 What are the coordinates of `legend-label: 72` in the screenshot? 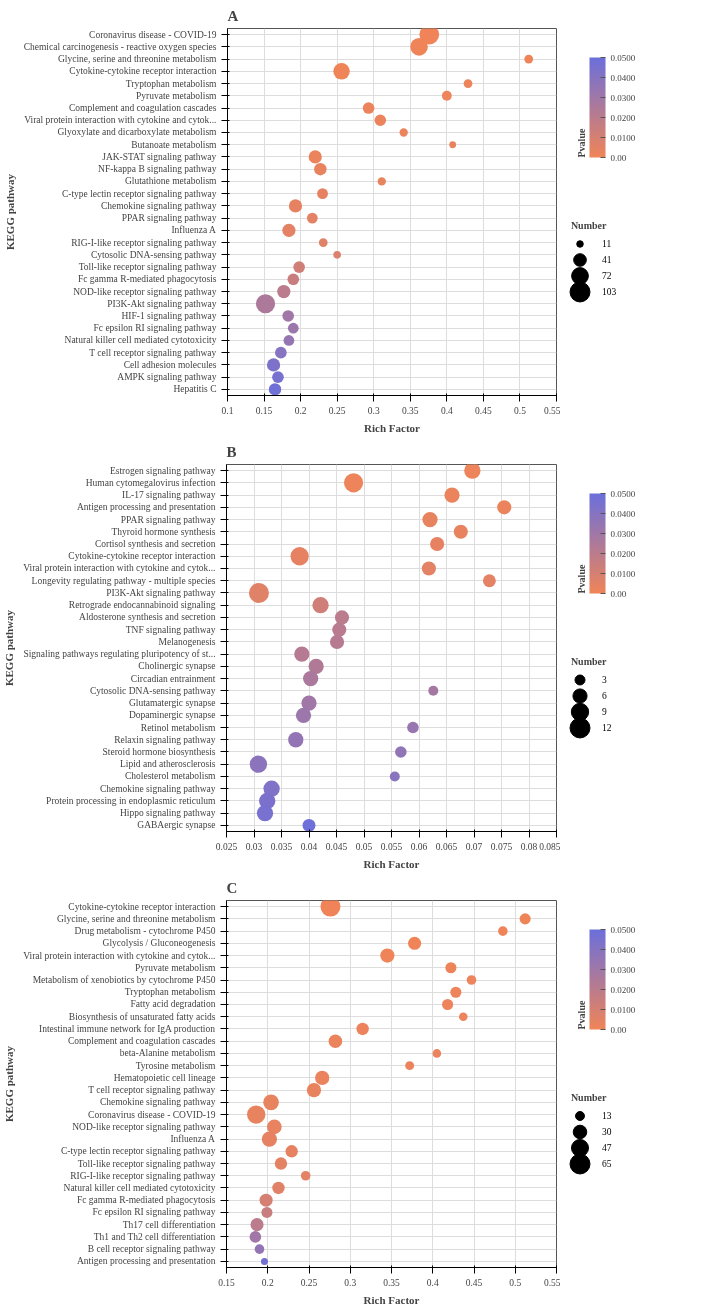 It's located at (607, 276).